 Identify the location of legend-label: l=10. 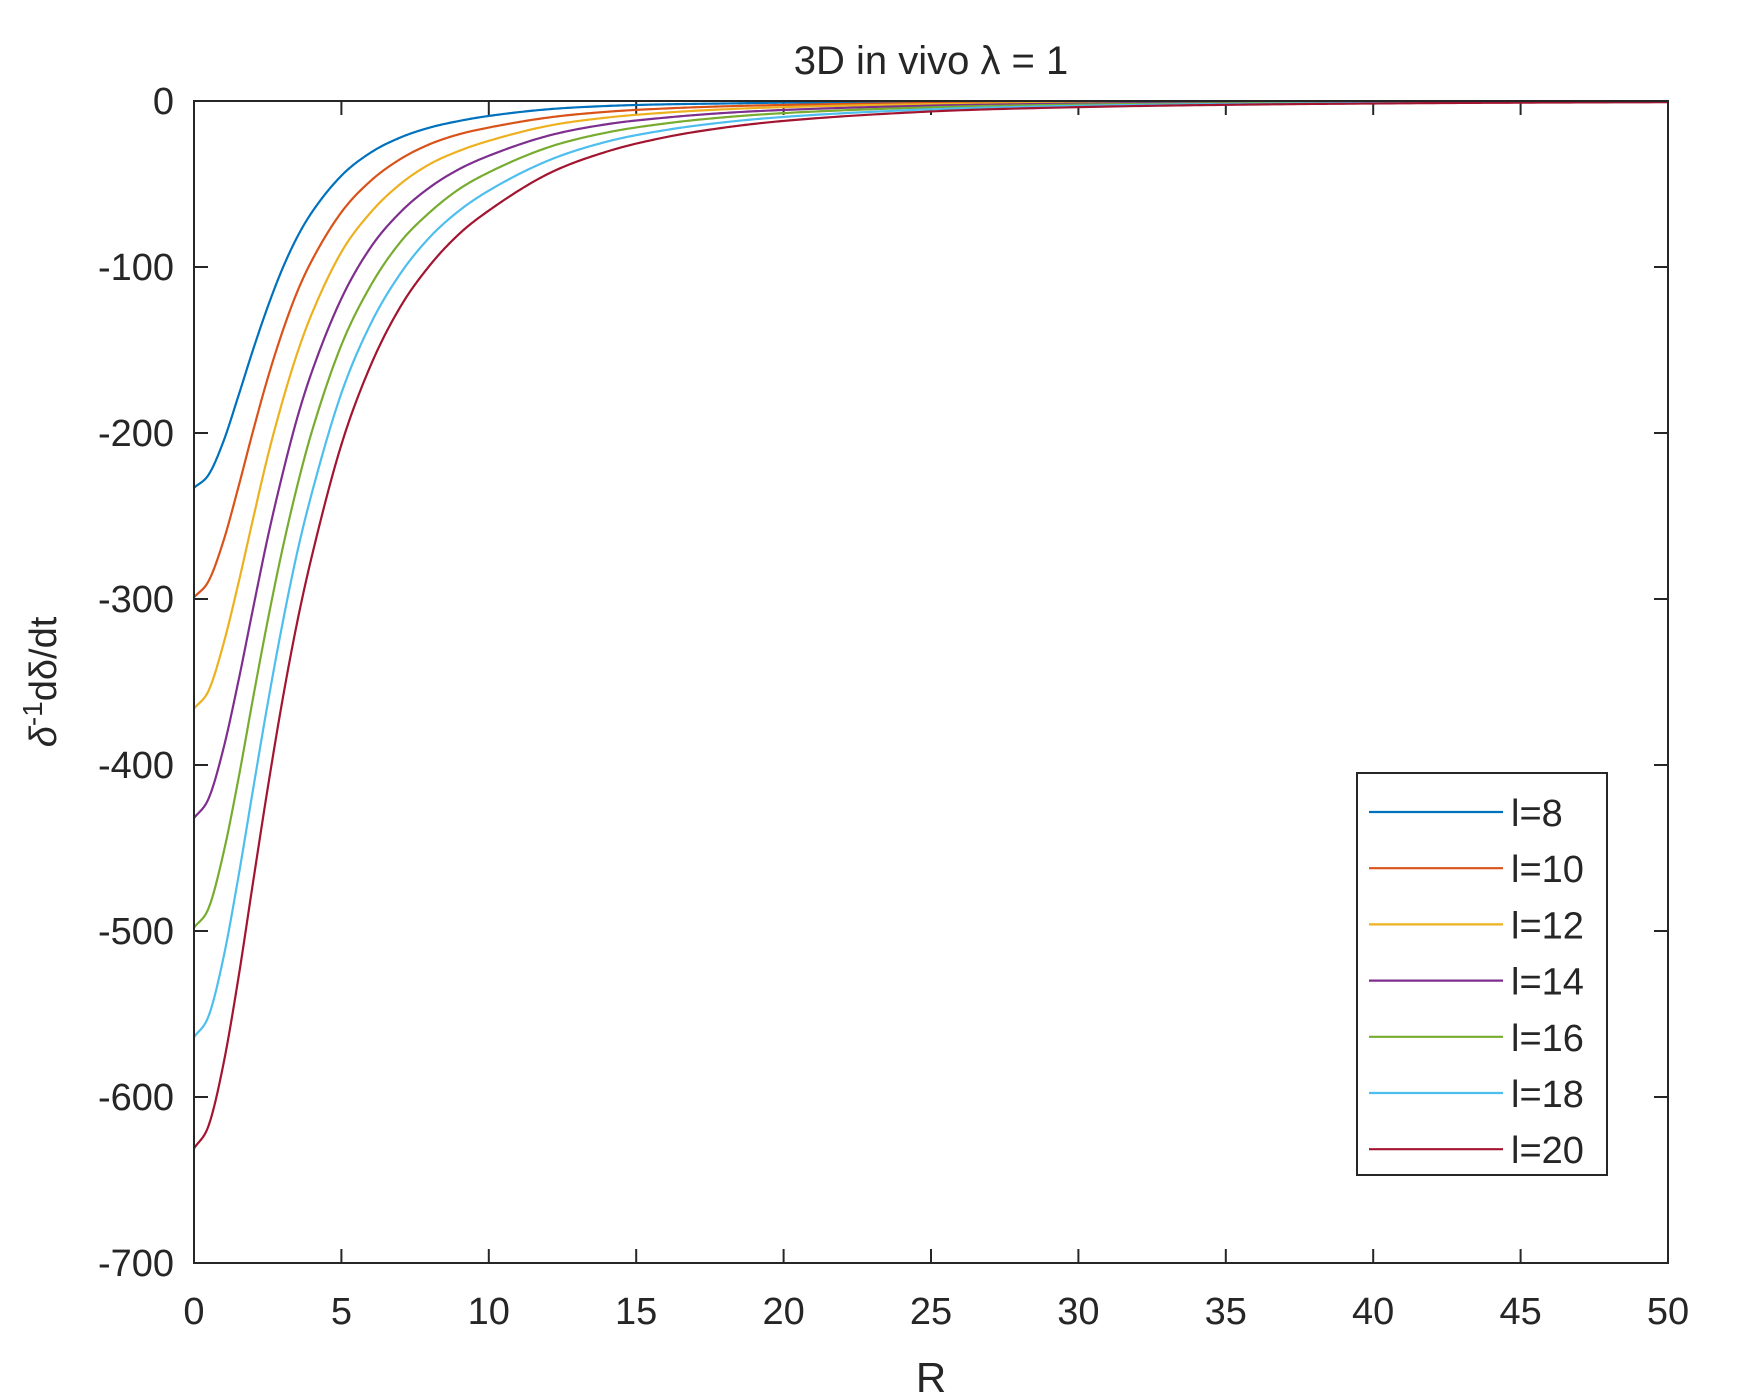
(1547, 870).